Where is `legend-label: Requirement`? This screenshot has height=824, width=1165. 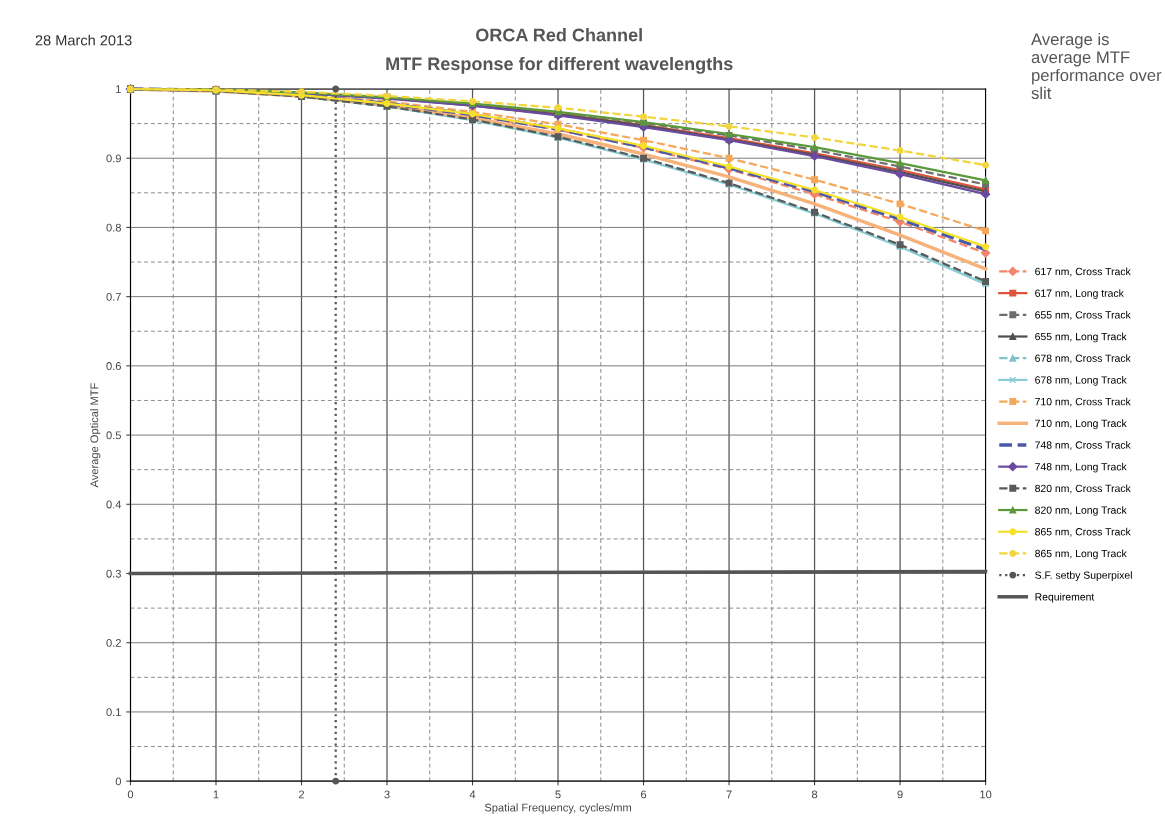 legend-label: Requirement is located at coordinates (1065, 597).